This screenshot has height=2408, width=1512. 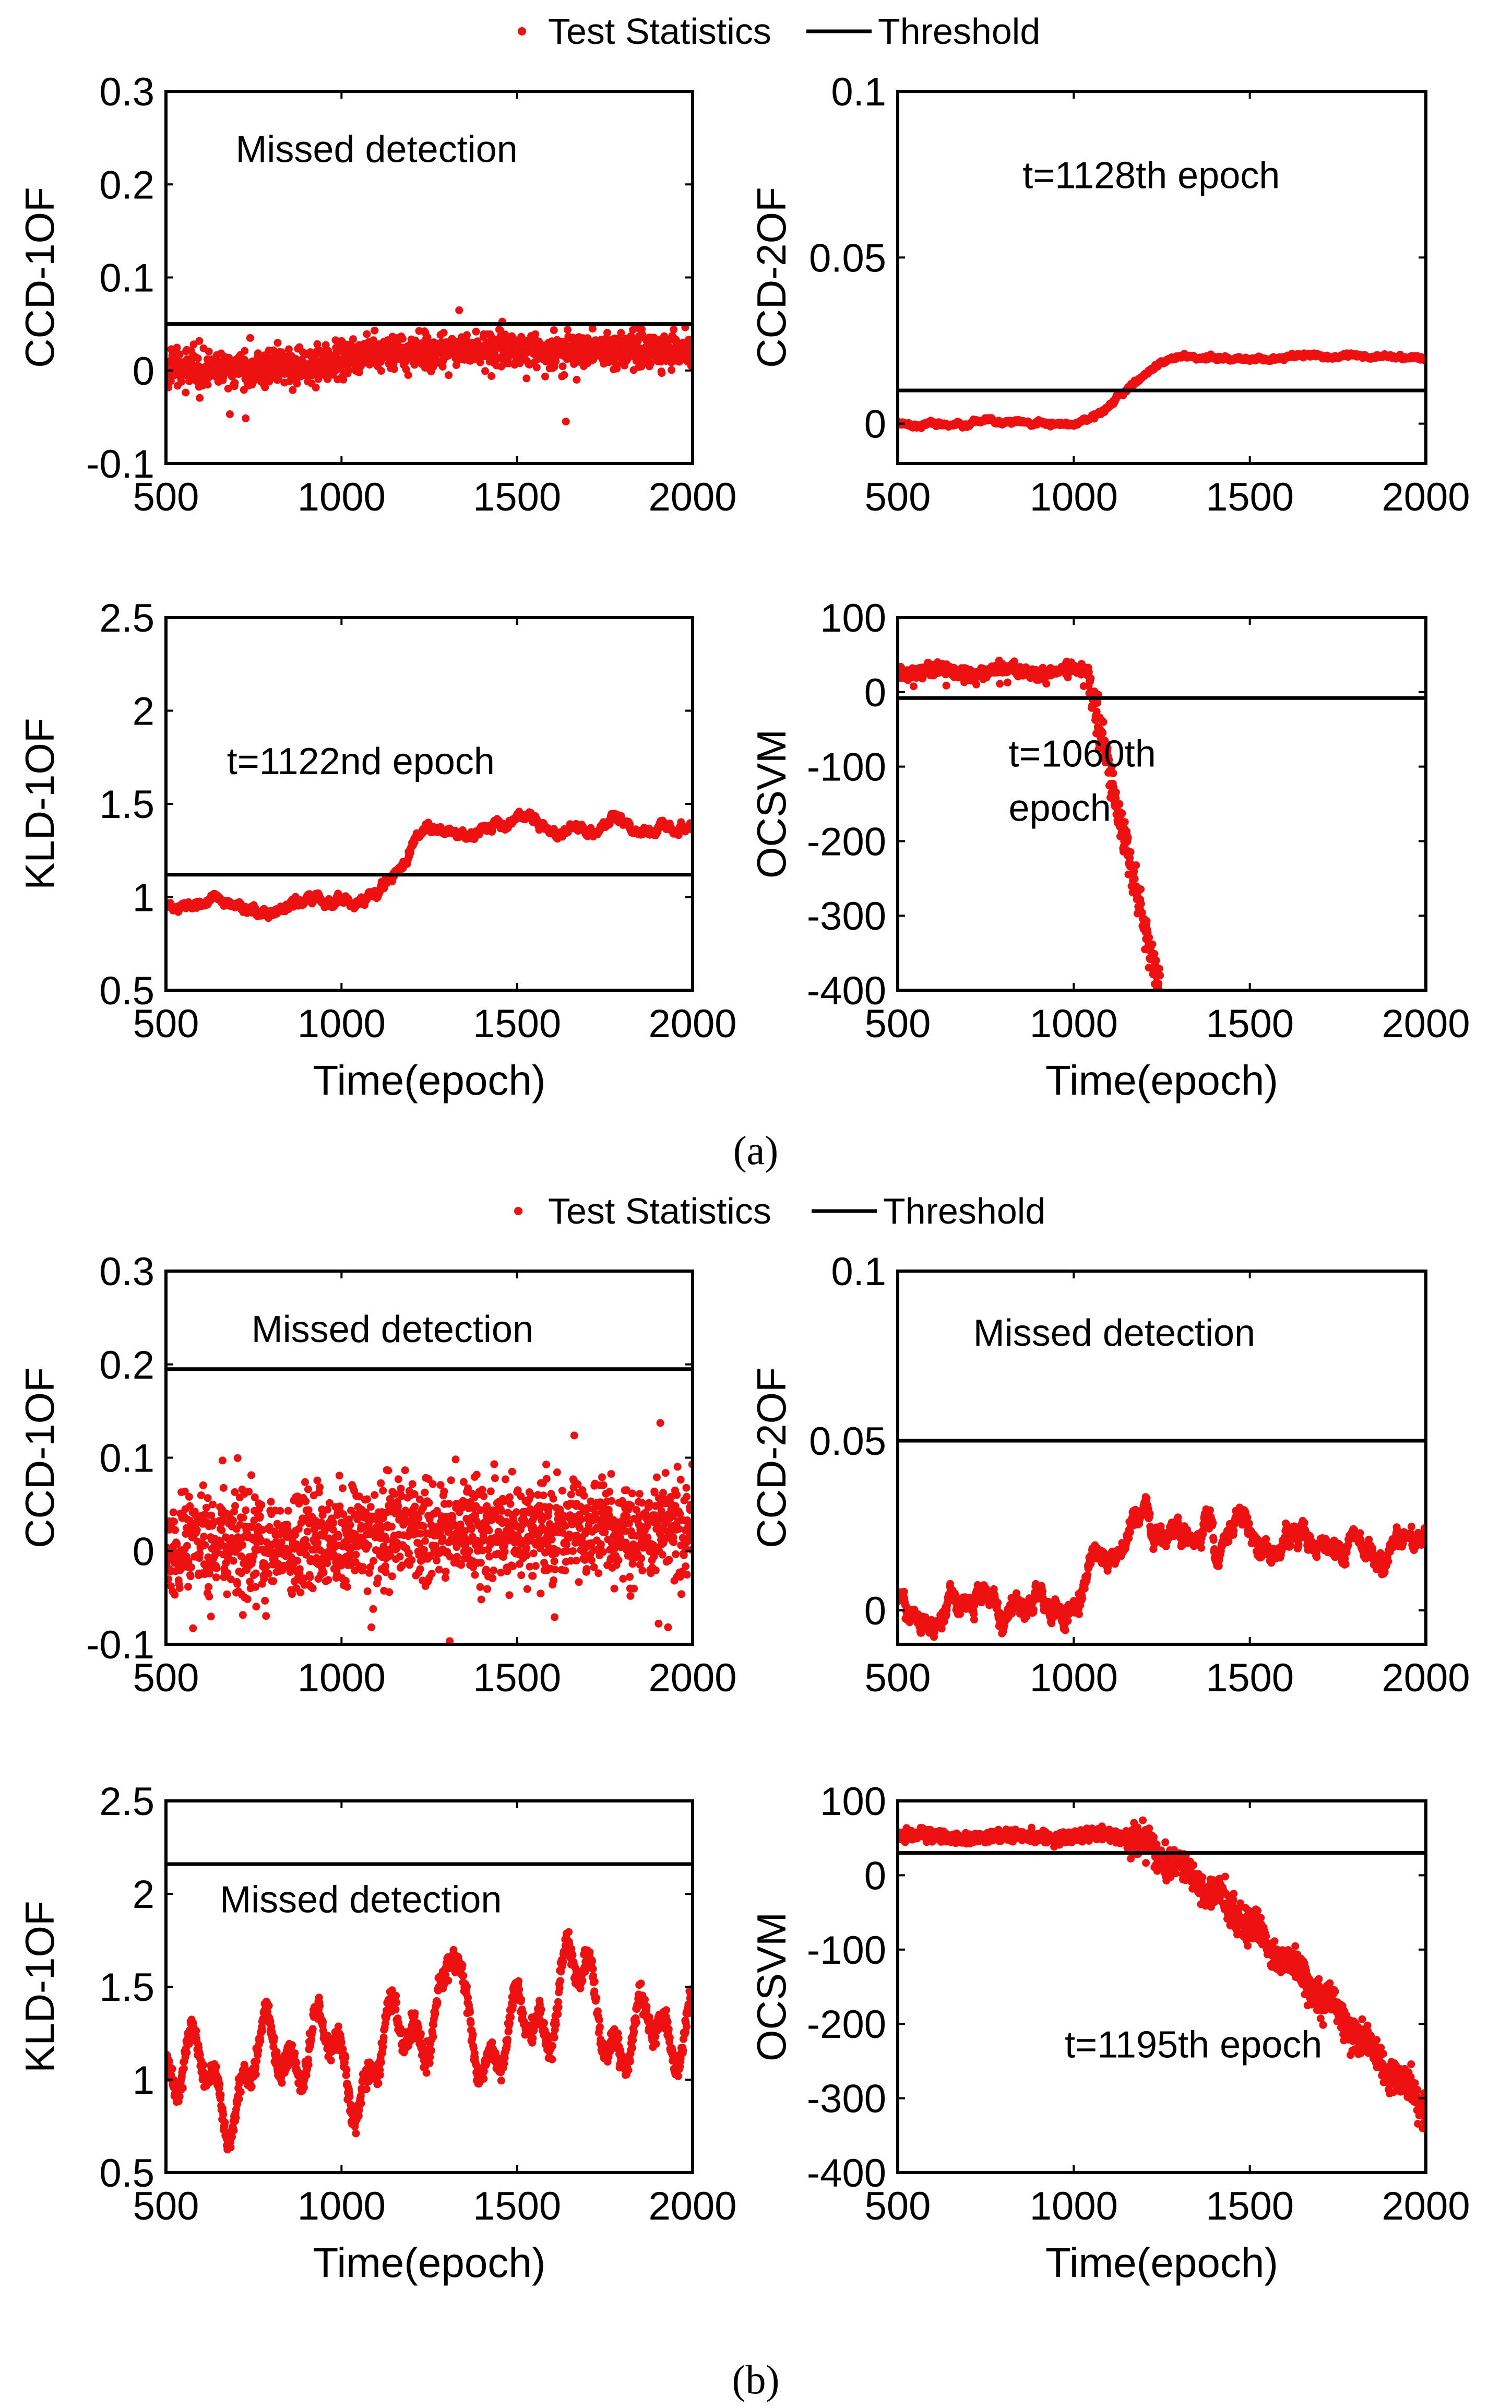 What do you see at coordinates (127, 618) in the screenshot?
I see `y-tick-label: 2.5` at bounding box center [127, 618].